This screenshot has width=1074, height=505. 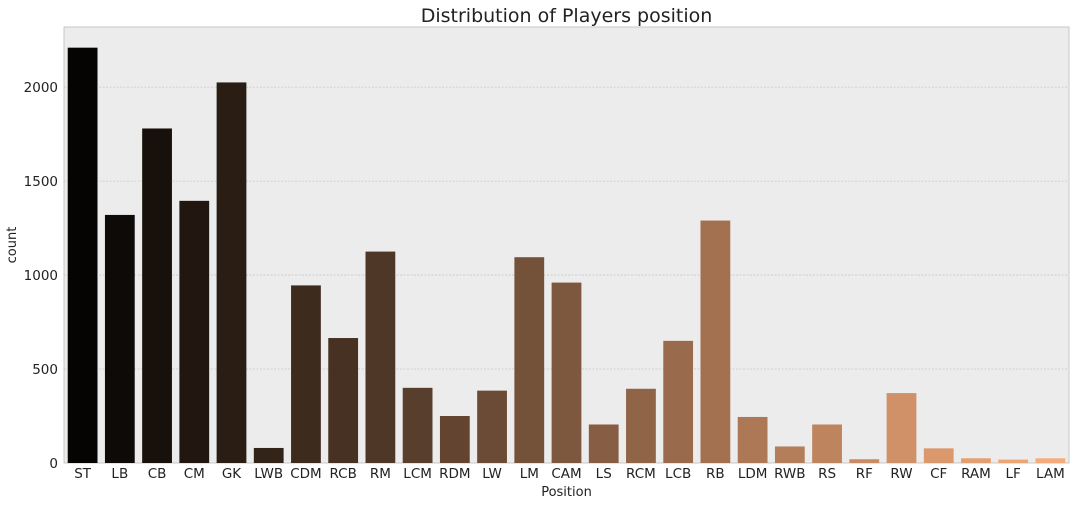 What do you see at coordinates (417, 425) in the screenshot?
I see `bar-lcm` at bounding box center [417, 425].